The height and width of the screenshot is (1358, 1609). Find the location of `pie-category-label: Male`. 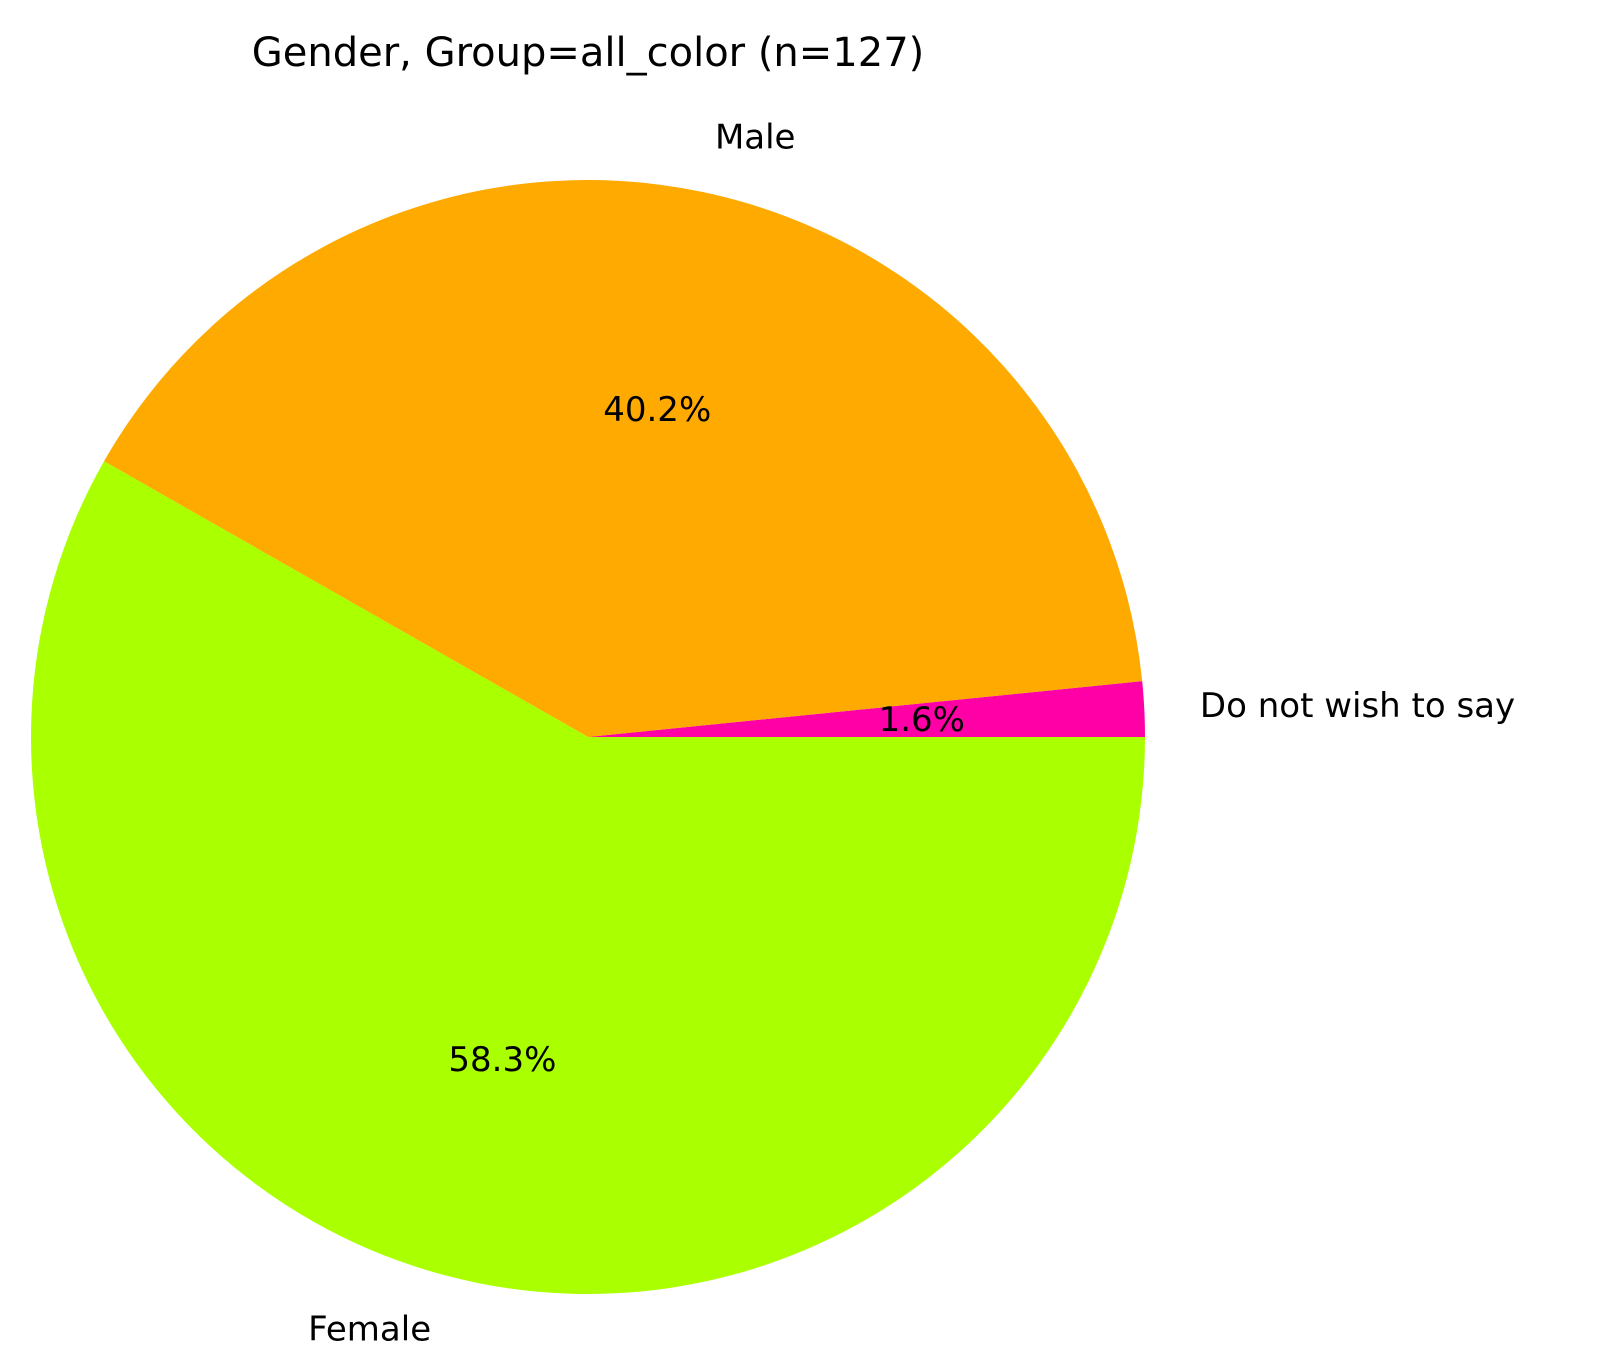

pie-category-label: Male is located at coordinates (755, 138).